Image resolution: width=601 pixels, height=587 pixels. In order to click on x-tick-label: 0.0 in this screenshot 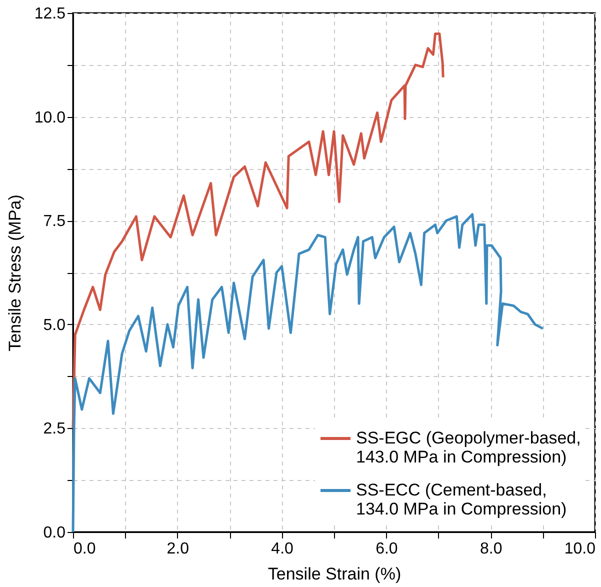, I will do `click(85, 549)`.